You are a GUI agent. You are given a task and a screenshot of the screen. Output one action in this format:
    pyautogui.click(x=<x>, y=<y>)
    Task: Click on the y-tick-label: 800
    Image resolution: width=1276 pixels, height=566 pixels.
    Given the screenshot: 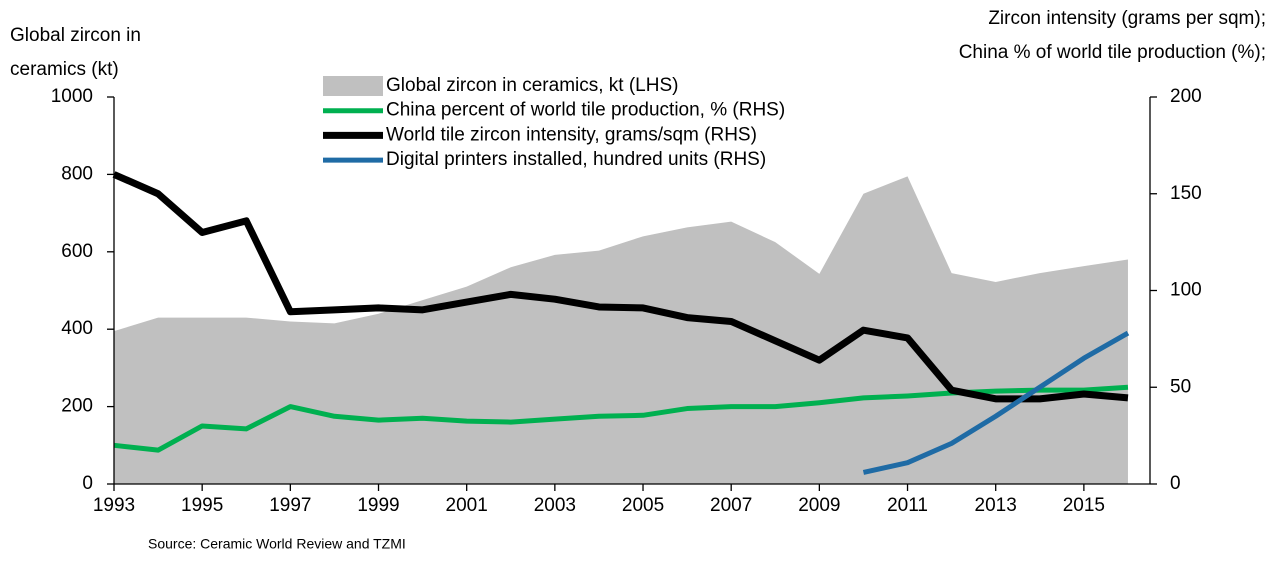 What is the action you would take?
    pyautogui.click(x=77, y=173)
    